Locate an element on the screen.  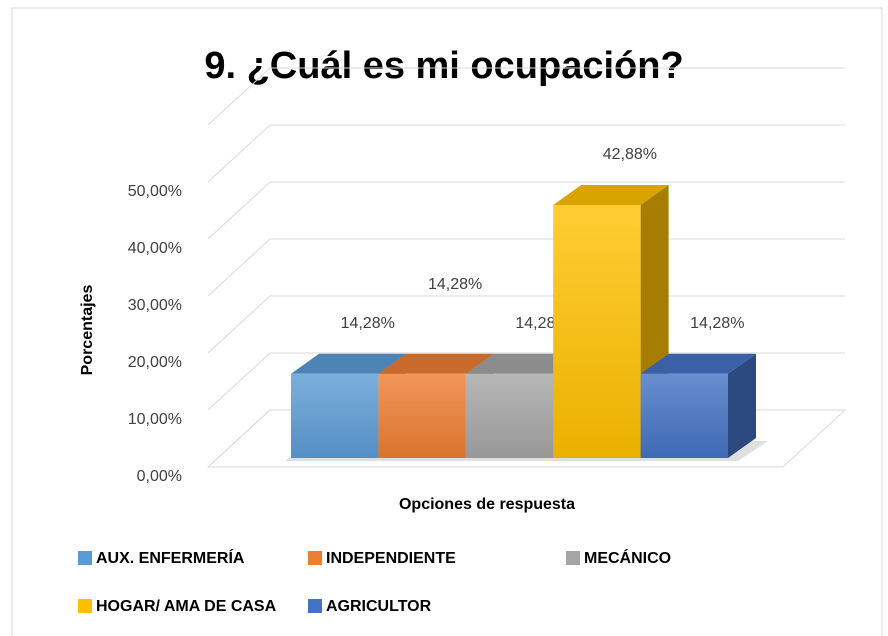
legend-label: AUX. ENFERMERÍA is located at coordinates (170, 557).